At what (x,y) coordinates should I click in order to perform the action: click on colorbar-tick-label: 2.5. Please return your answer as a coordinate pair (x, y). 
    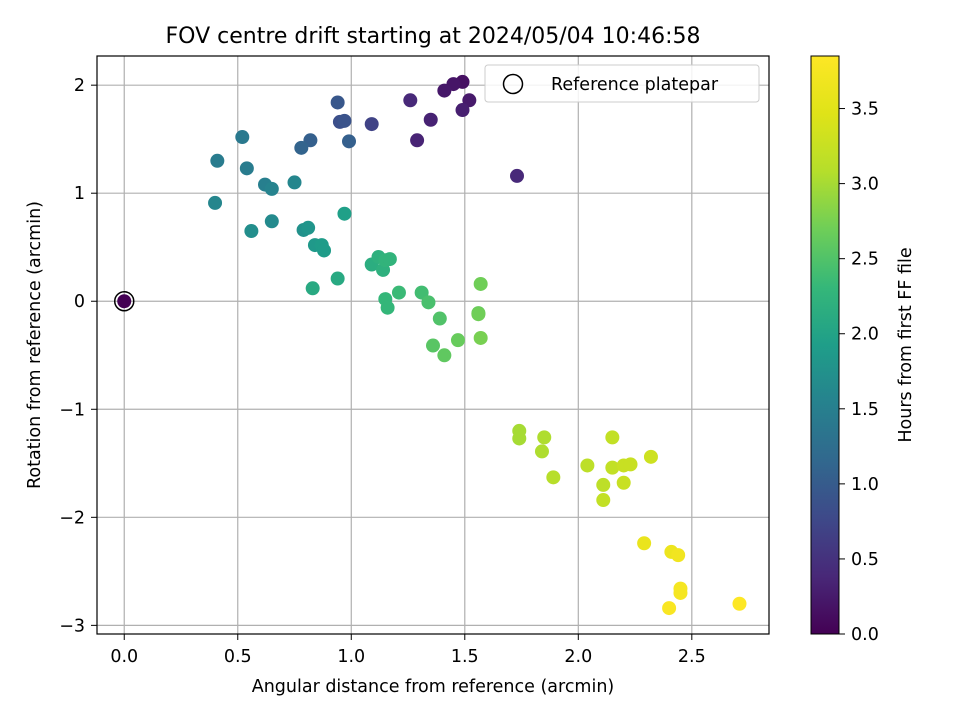
    Looking at the image, I should click on (865, 260).